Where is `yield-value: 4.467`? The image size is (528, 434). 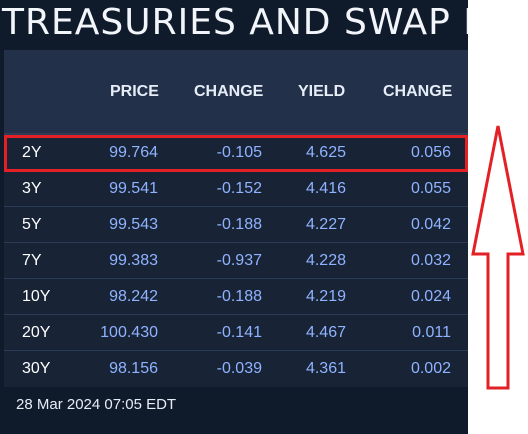
yield-value: 4.467 is located at coordinates (325, 332).